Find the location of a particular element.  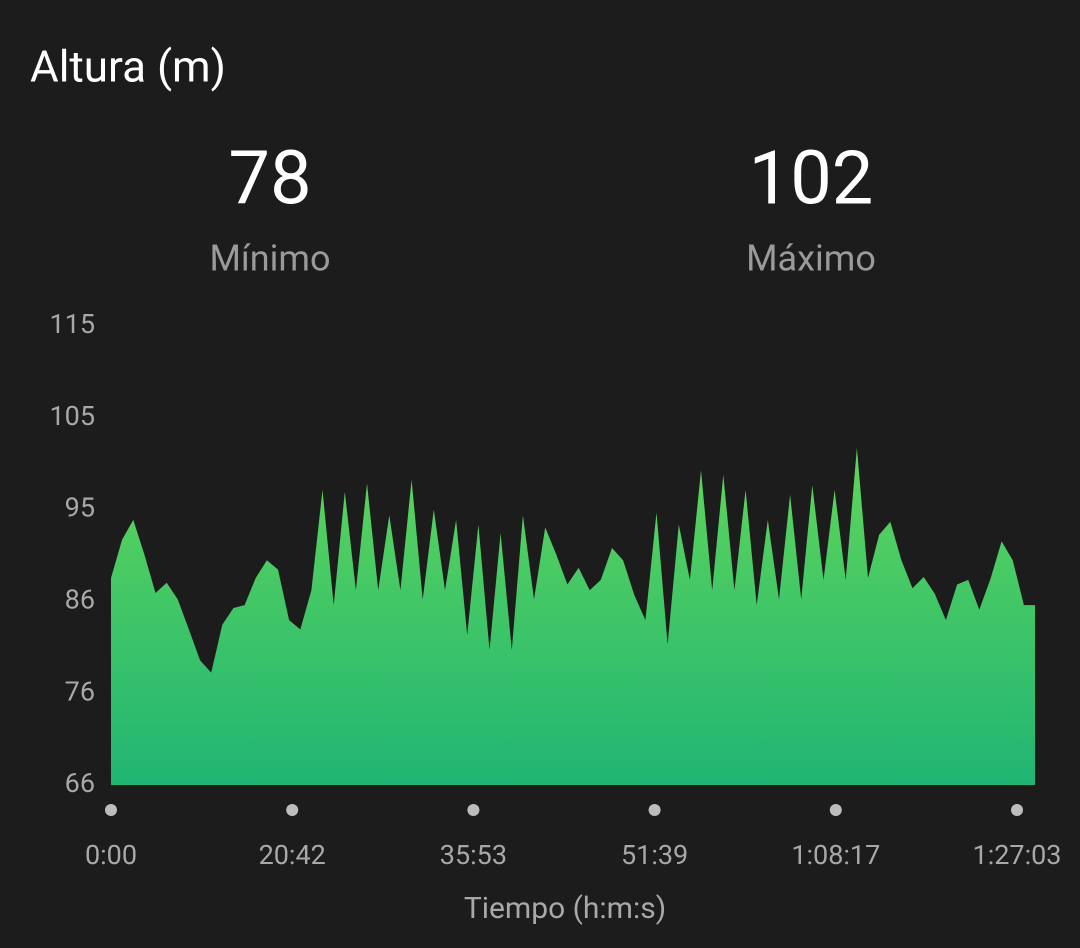

x-tick-label: 51:39 is located at coordinates (654, 855).